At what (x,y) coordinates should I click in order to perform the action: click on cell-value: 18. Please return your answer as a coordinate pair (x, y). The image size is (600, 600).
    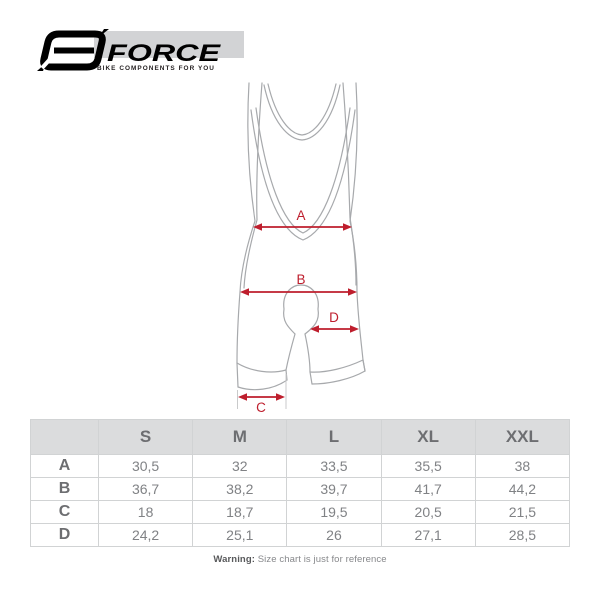
    Looking at the image, I should click on (145, 512).